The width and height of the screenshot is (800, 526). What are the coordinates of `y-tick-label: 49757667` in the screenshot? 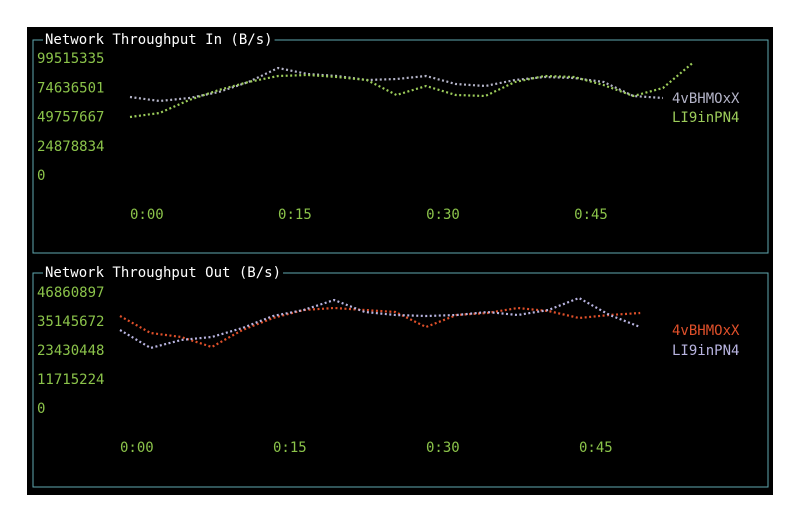 It's located at (70, 118).